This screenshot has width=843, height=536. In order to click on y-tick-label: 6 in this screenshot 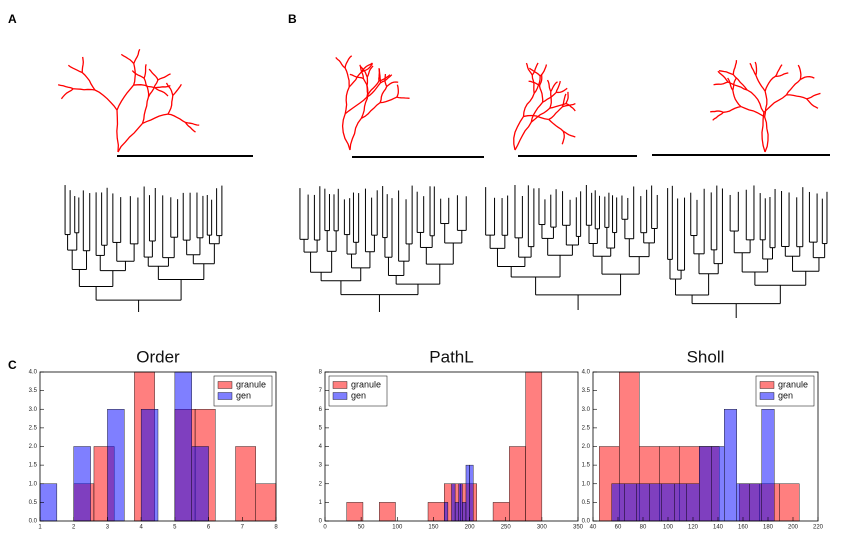, I will do `click(321, 410)`.